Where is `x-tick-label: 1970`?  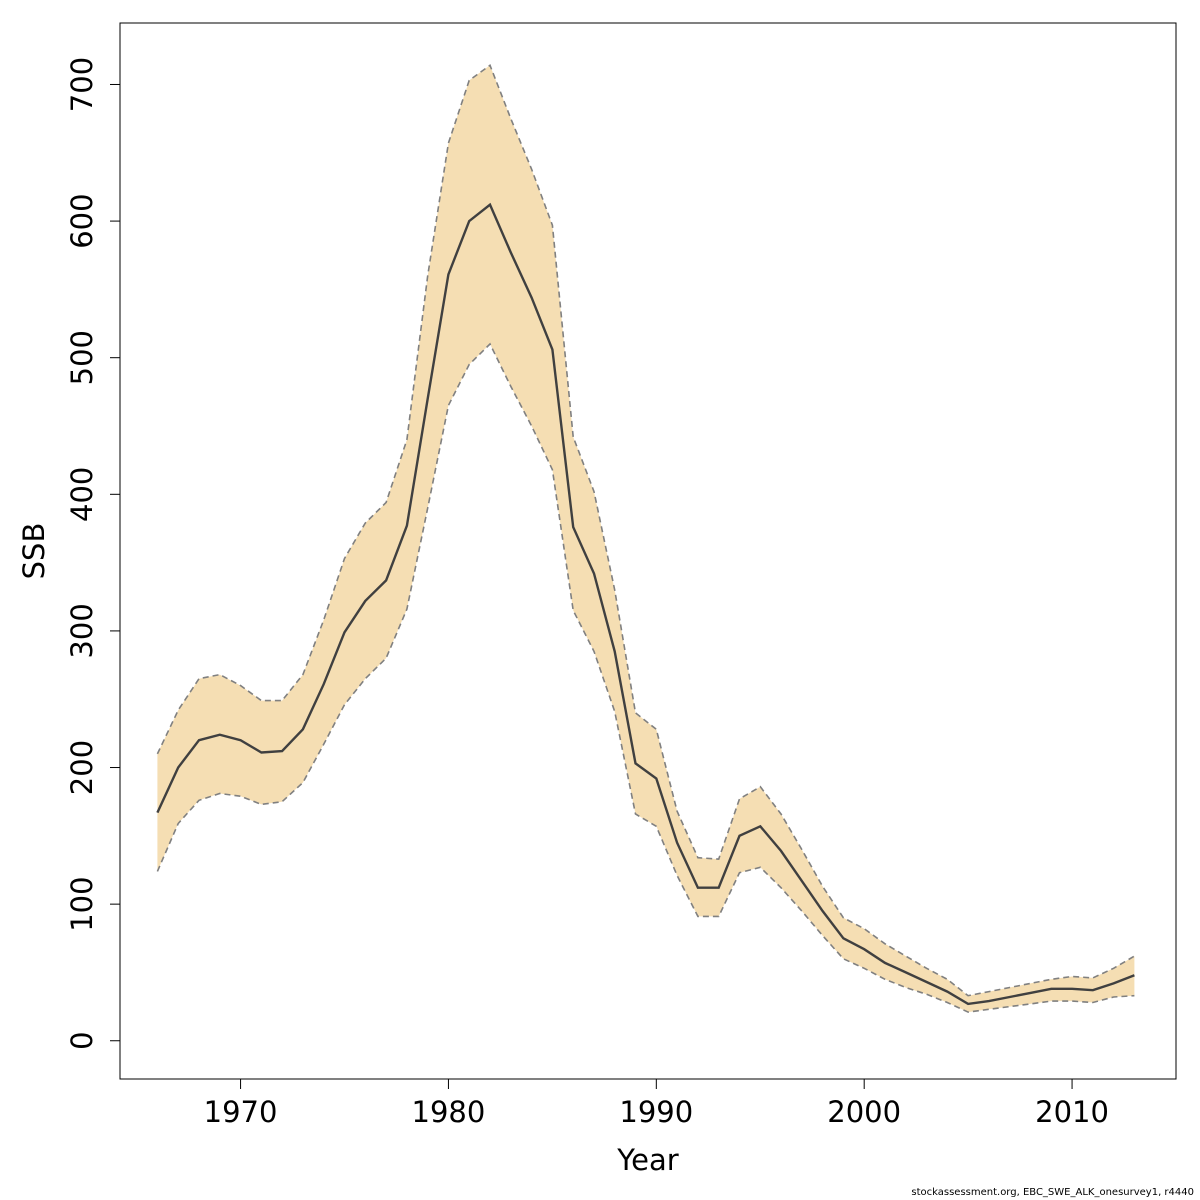
x-tick-label: 1970 is located at coordinates (241, 1112).